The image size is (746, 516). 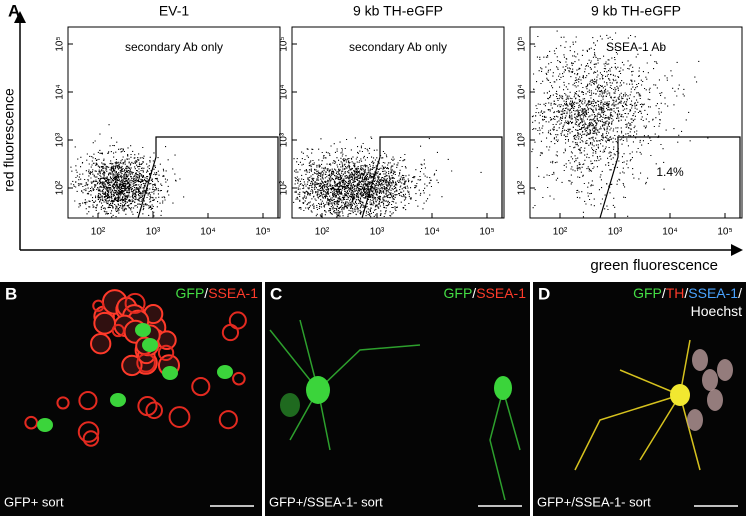 I want to click on sort-caption: GFP+ sort, so click(x=34, y=501).